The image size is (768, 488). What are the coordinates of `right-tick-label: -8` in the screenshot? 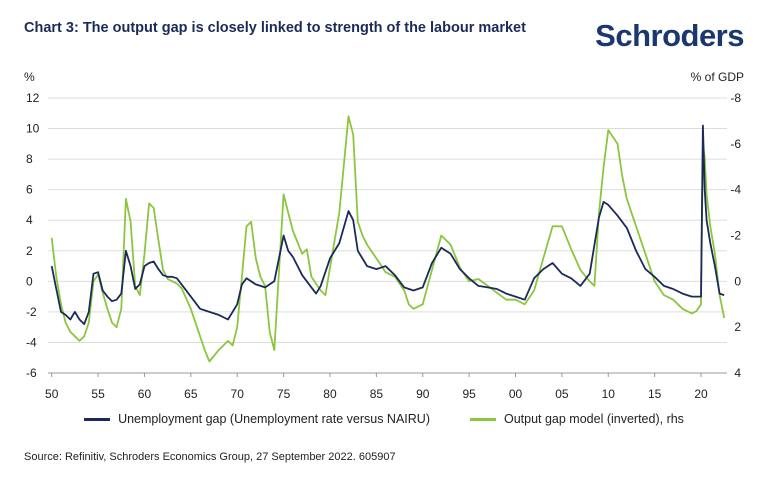 It's located at (735, 98).